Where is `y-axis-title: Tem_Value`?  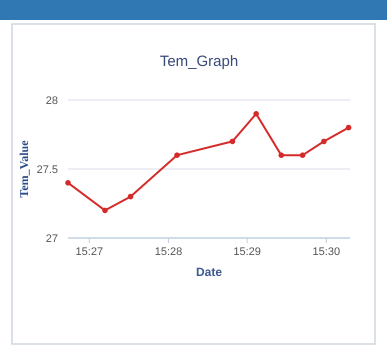
y-axis-title: Tem_Value is located at coordinates (24, 169).